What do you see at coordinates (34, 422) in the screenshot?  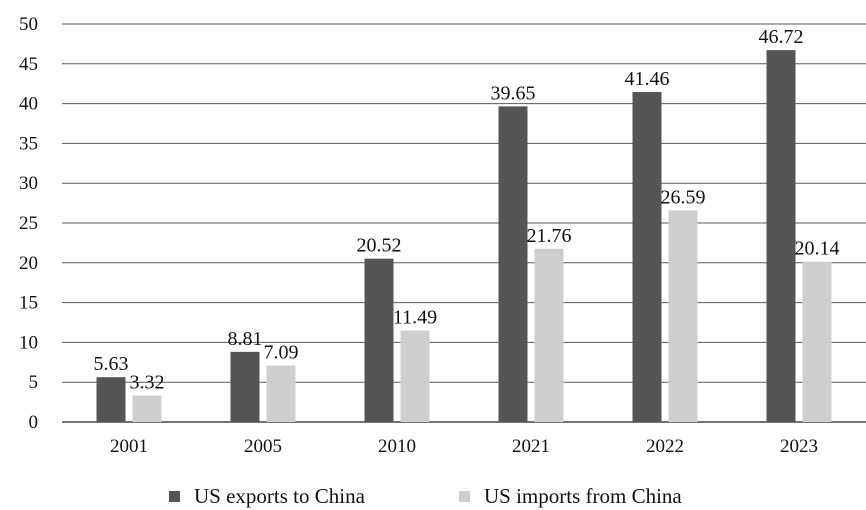 I see `y-tick-label: 0` at bounding box center [34, 422].